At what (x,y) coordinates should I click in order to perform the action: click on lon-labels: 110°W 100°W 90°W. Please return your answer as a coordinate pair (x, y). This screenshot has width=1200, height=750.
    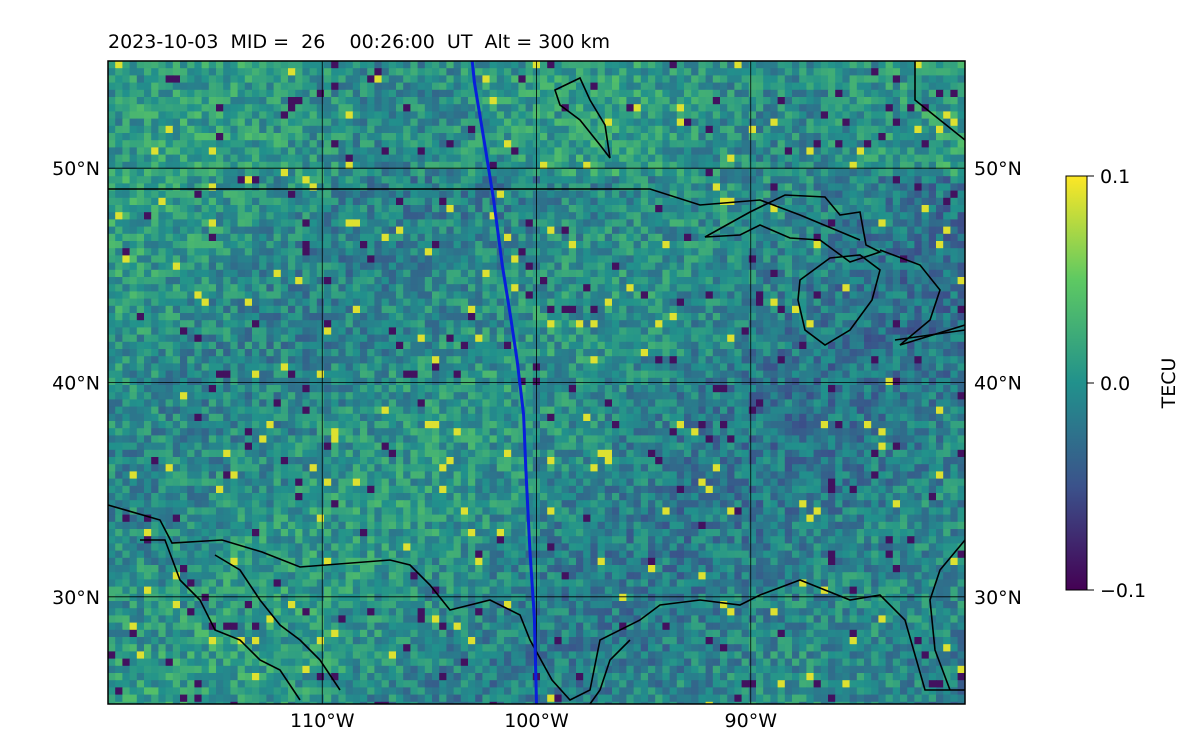
    Looking at the image, I should click on (533, 721).